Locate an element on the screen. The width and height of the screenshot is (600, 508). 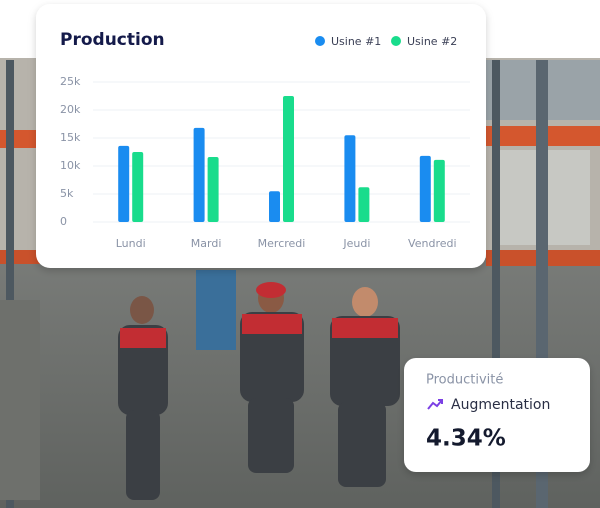
x-tick-label: Mardi is located at coordinates (206, 243).